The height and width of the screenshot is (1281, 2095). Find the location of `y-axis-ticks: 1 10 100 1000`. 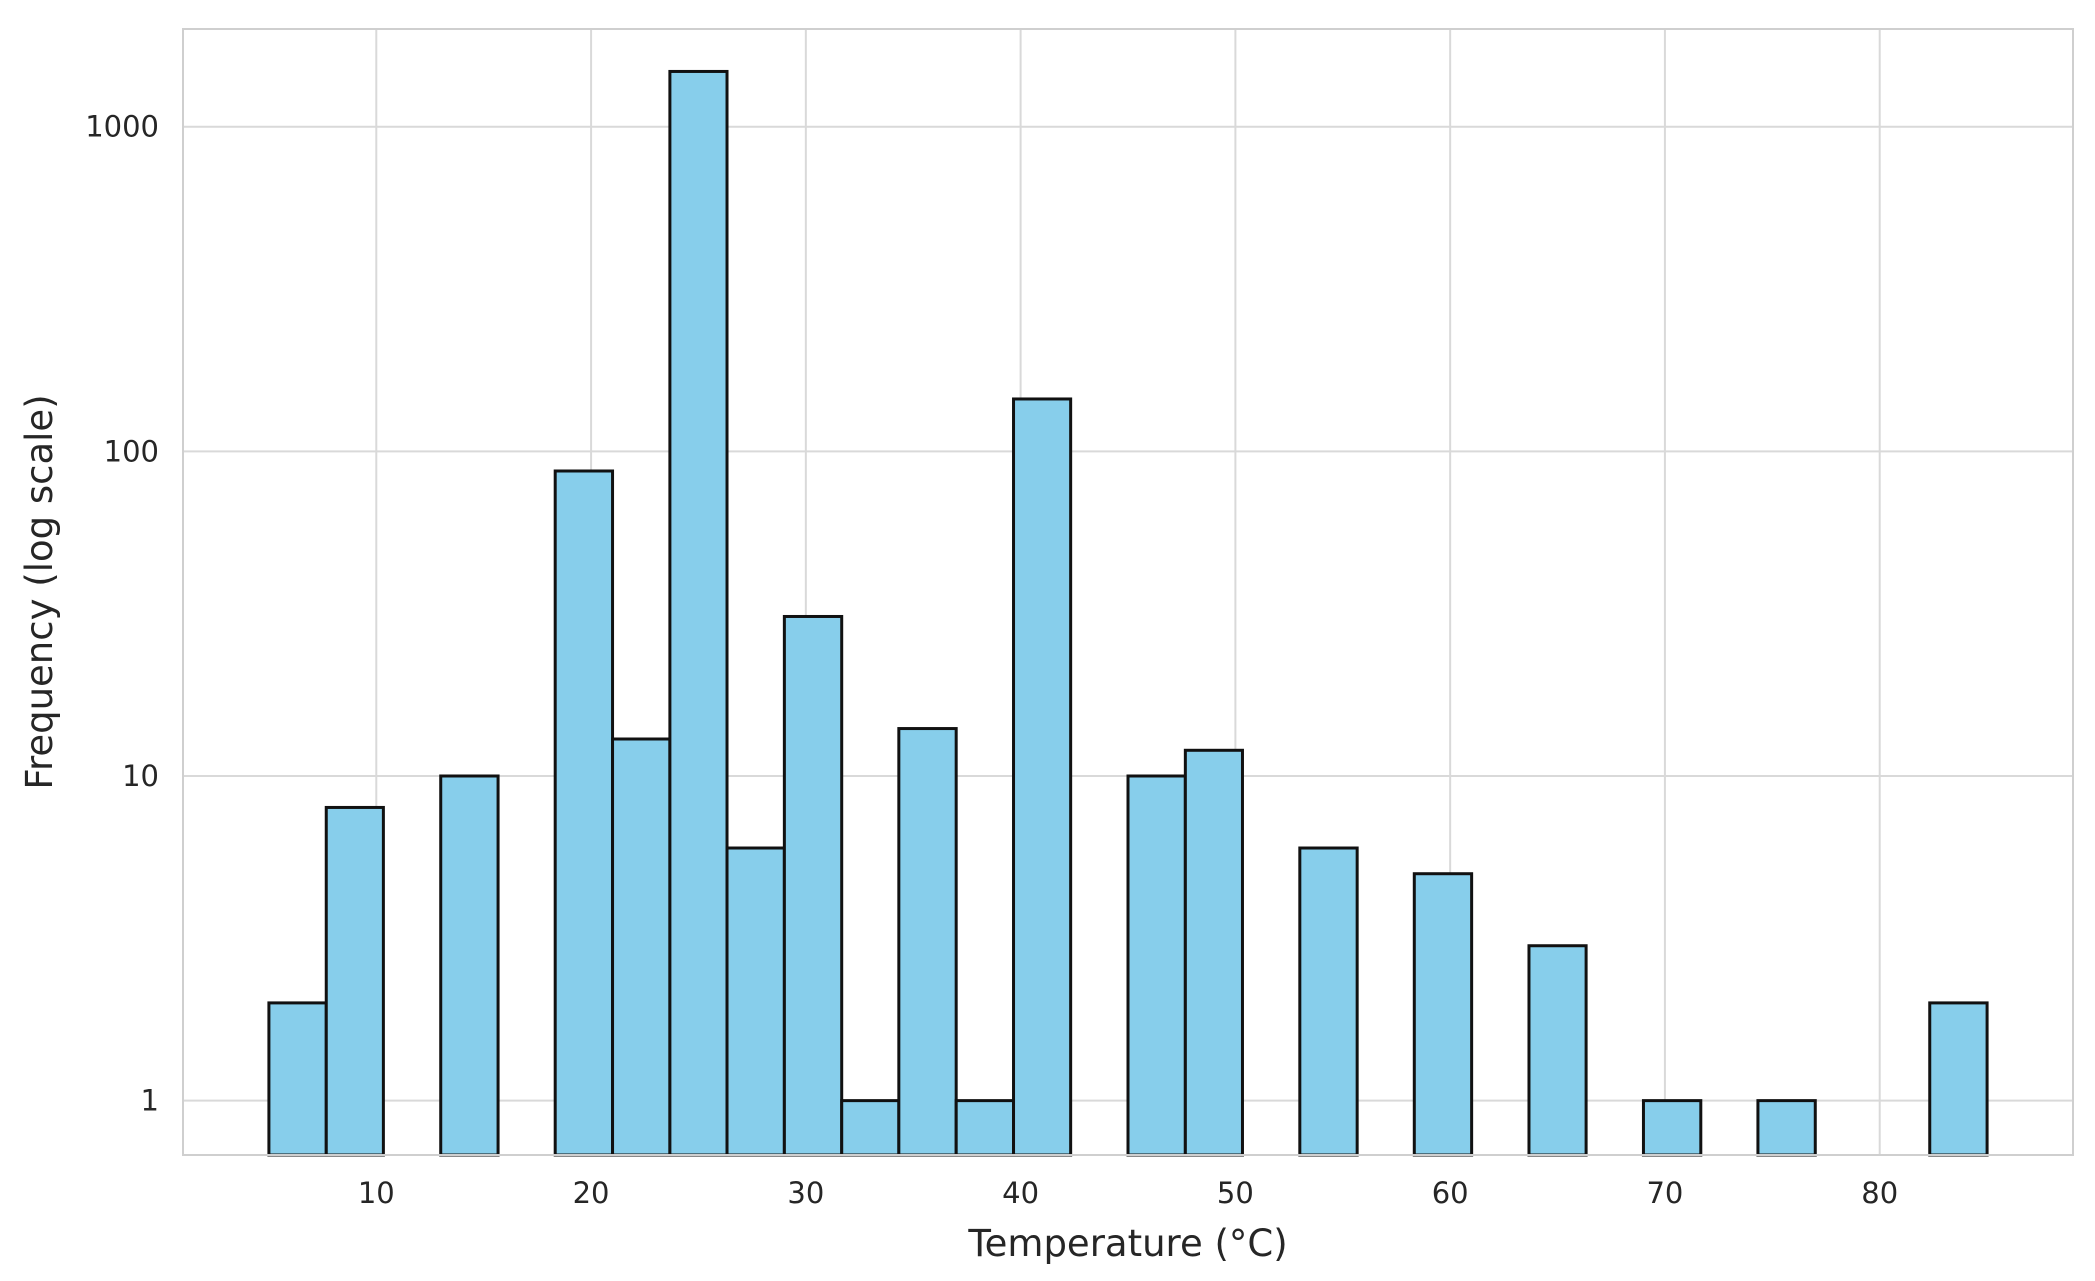

y-axis-ticks: 1 10 100 1000 is located at coordinates (122, 614).